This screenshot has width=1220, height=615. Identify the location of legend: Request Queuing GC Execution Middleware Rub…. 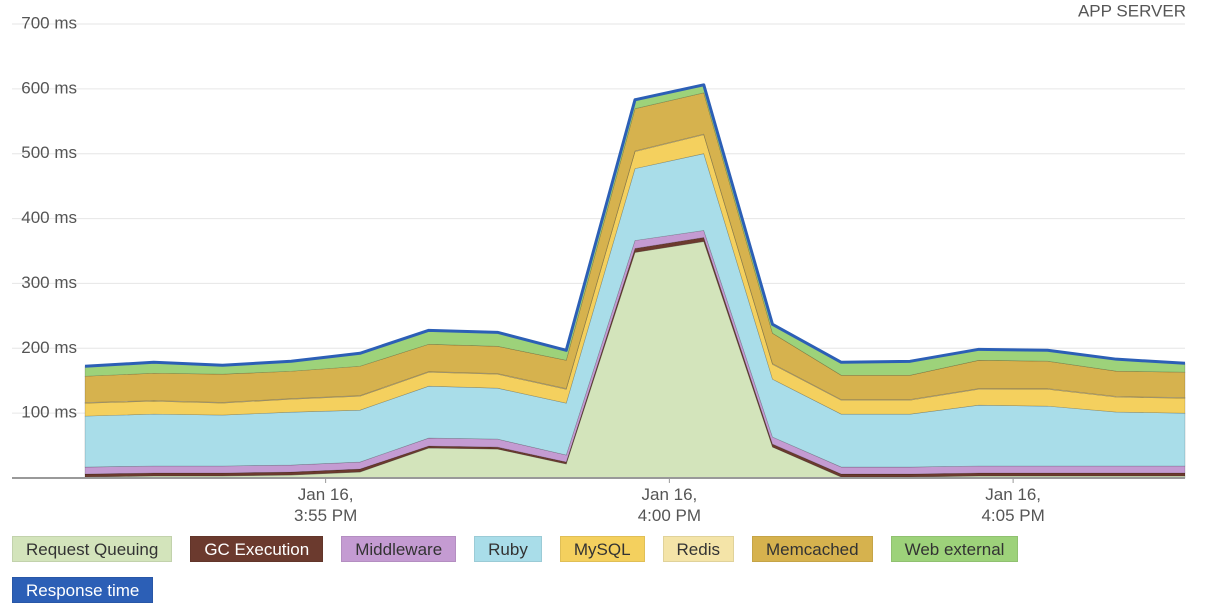
(562, 569).